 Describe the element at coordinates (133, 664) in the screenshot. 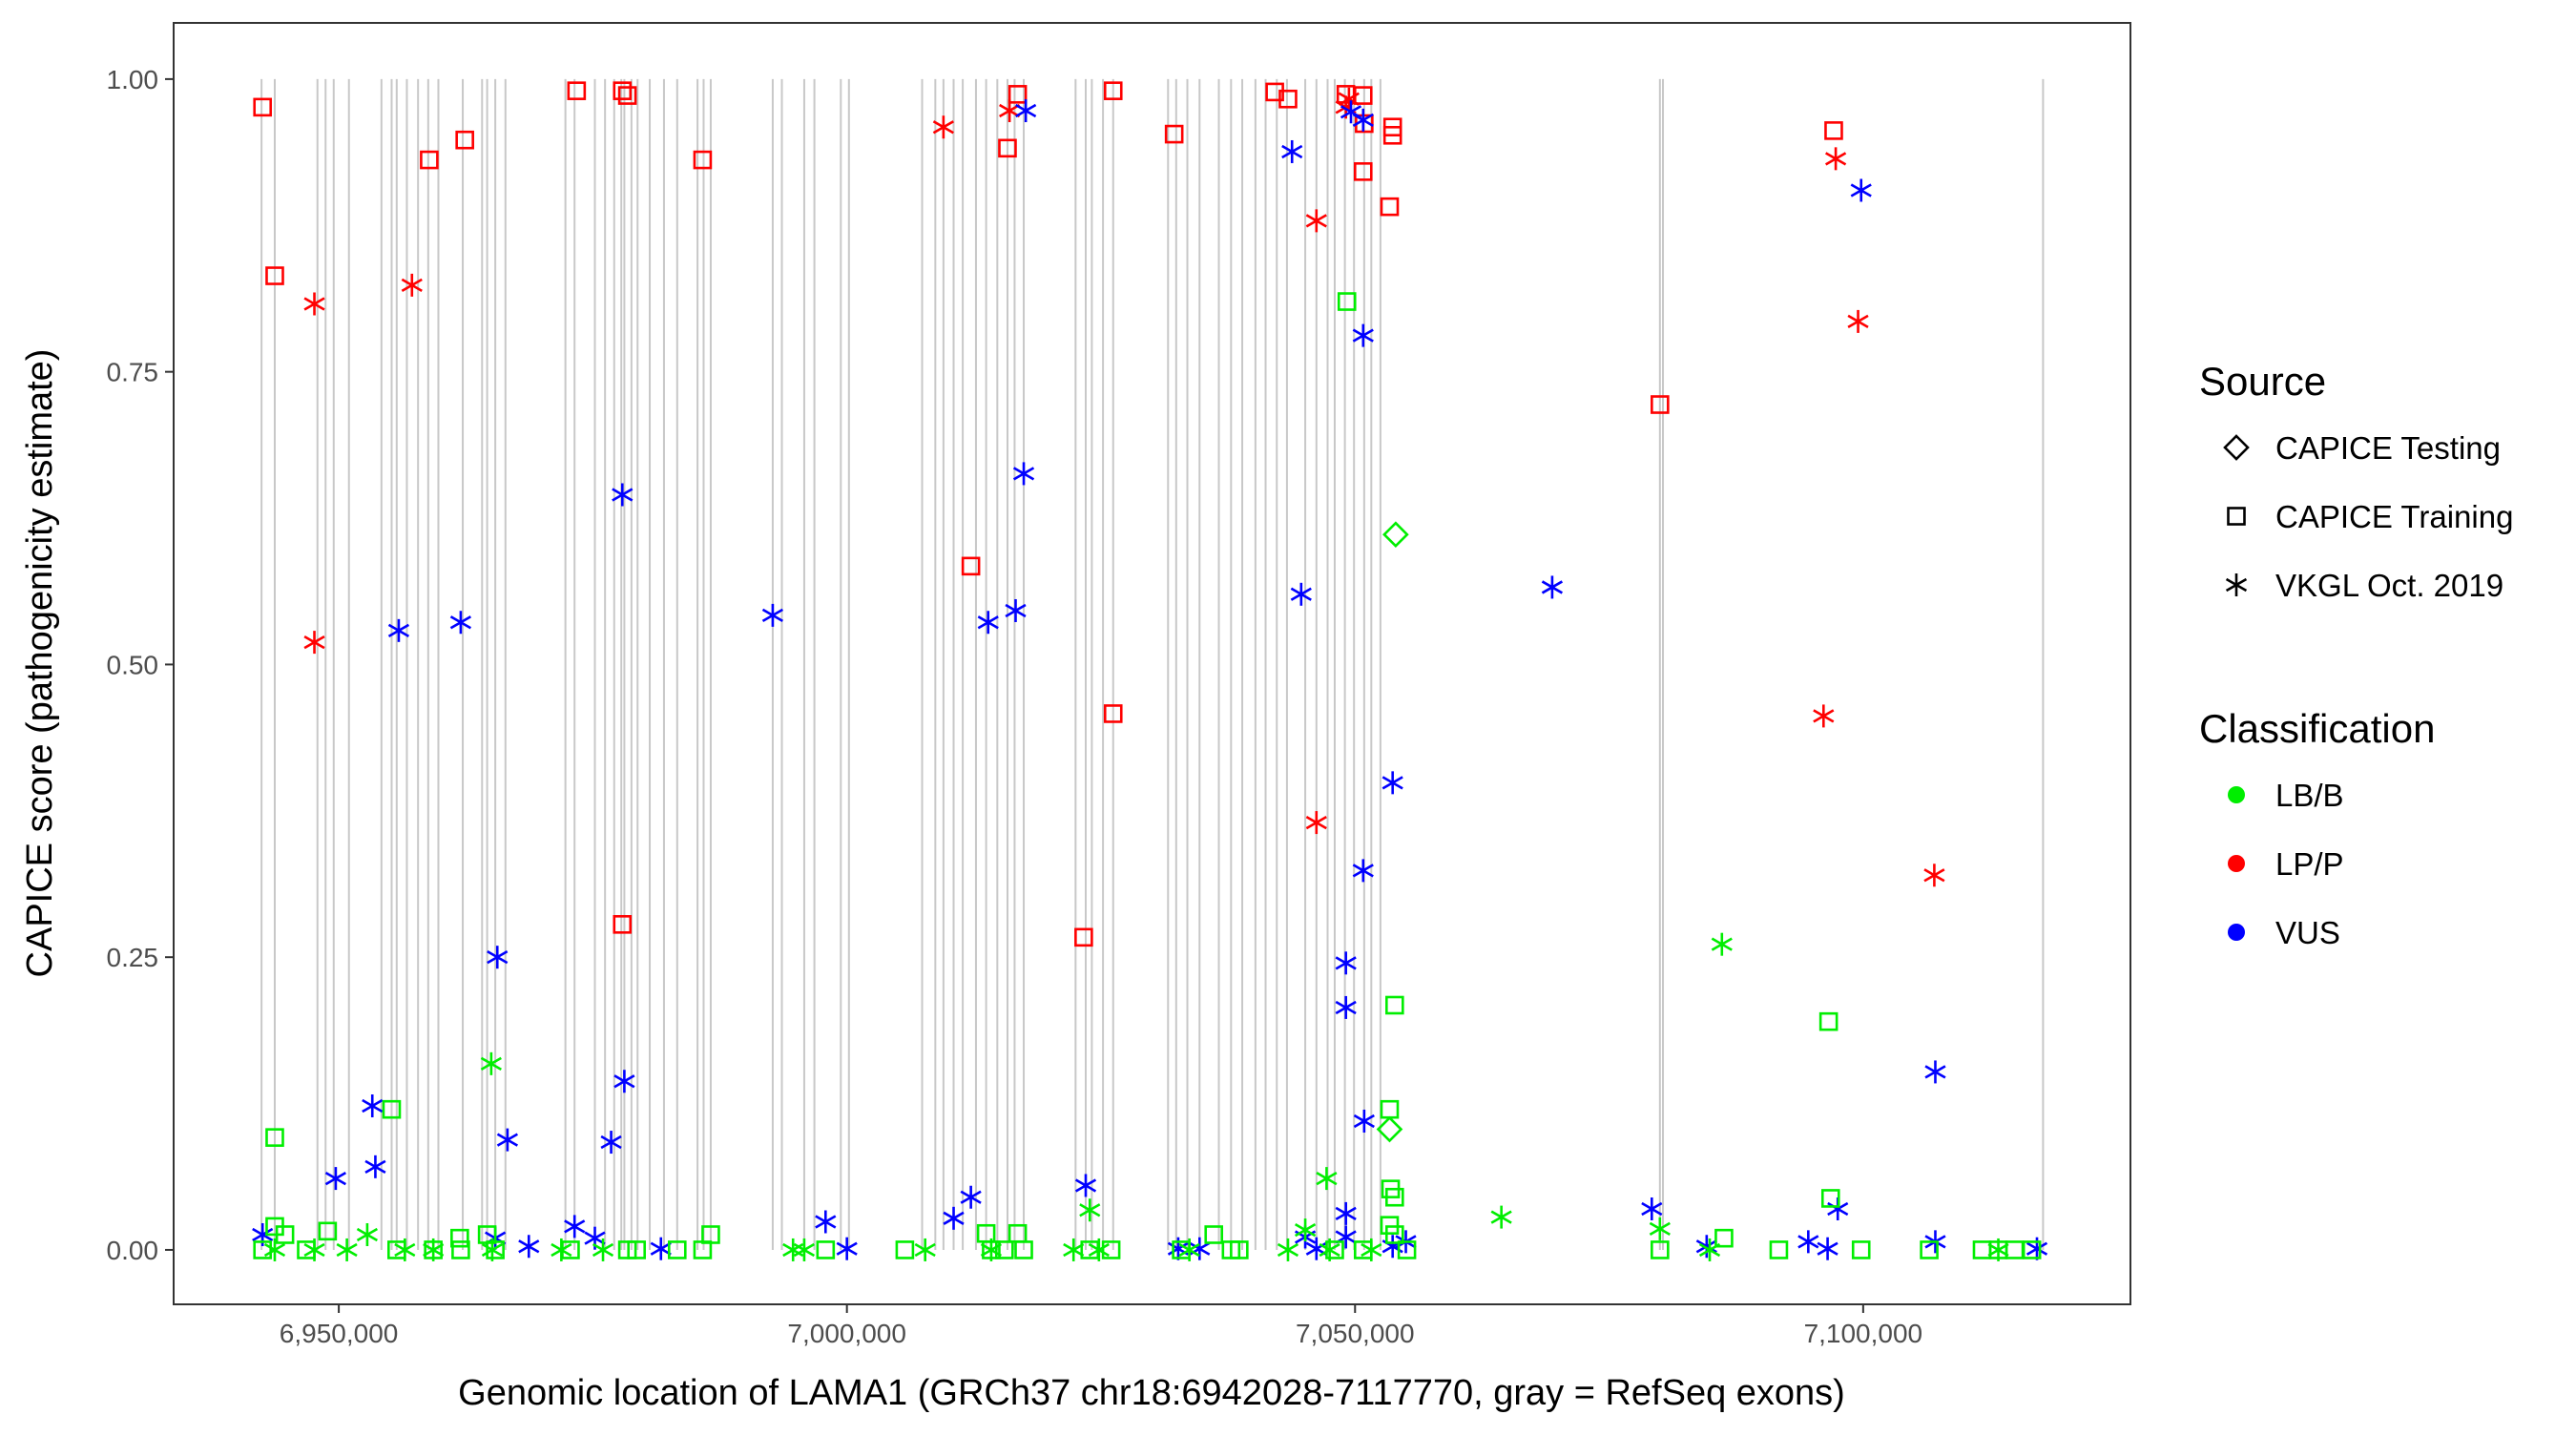

I see `y-tick-label: 0.50` at that location.